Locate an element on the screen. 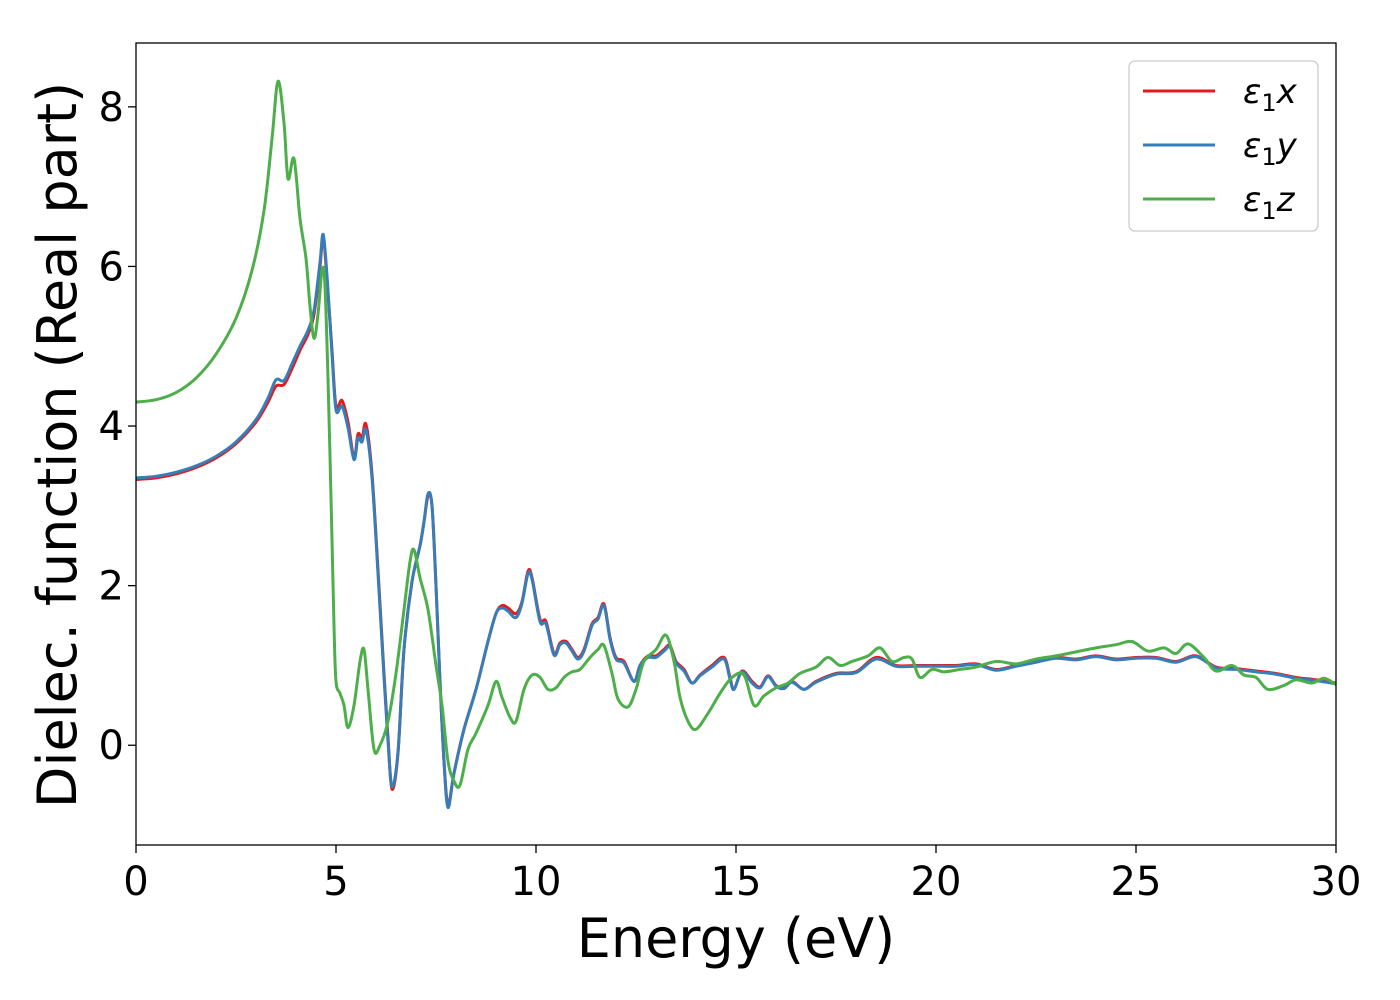 The height and width of the screenshot is (1000, 1400). legend-label-z: ε1z is located at coordinates (1269, 202).